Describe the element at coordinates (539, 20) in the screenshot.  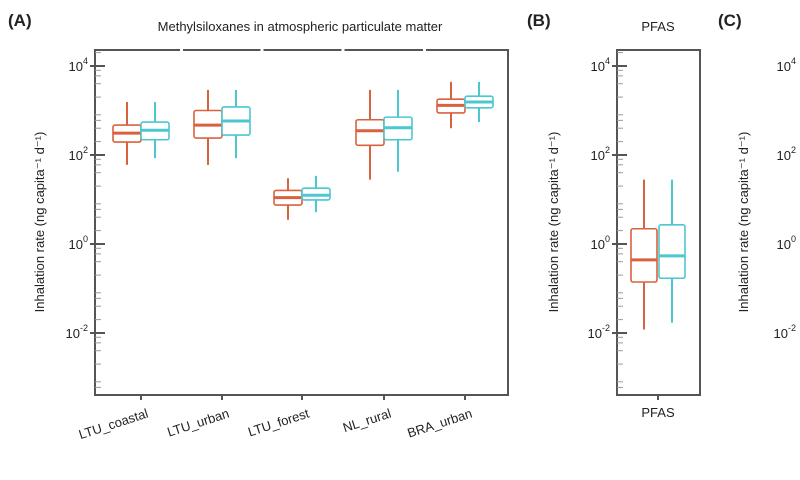
I see `panel-label-b: (B)` at that location.